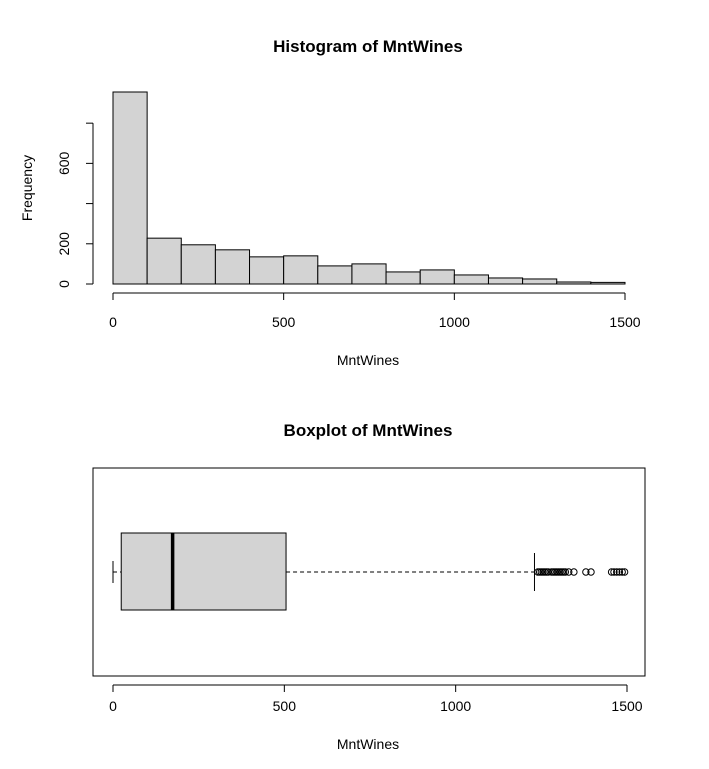 This screenshot has height=769, width=709. I want to click on histogram-title: Histogram of MntWines, so click(368, 46).